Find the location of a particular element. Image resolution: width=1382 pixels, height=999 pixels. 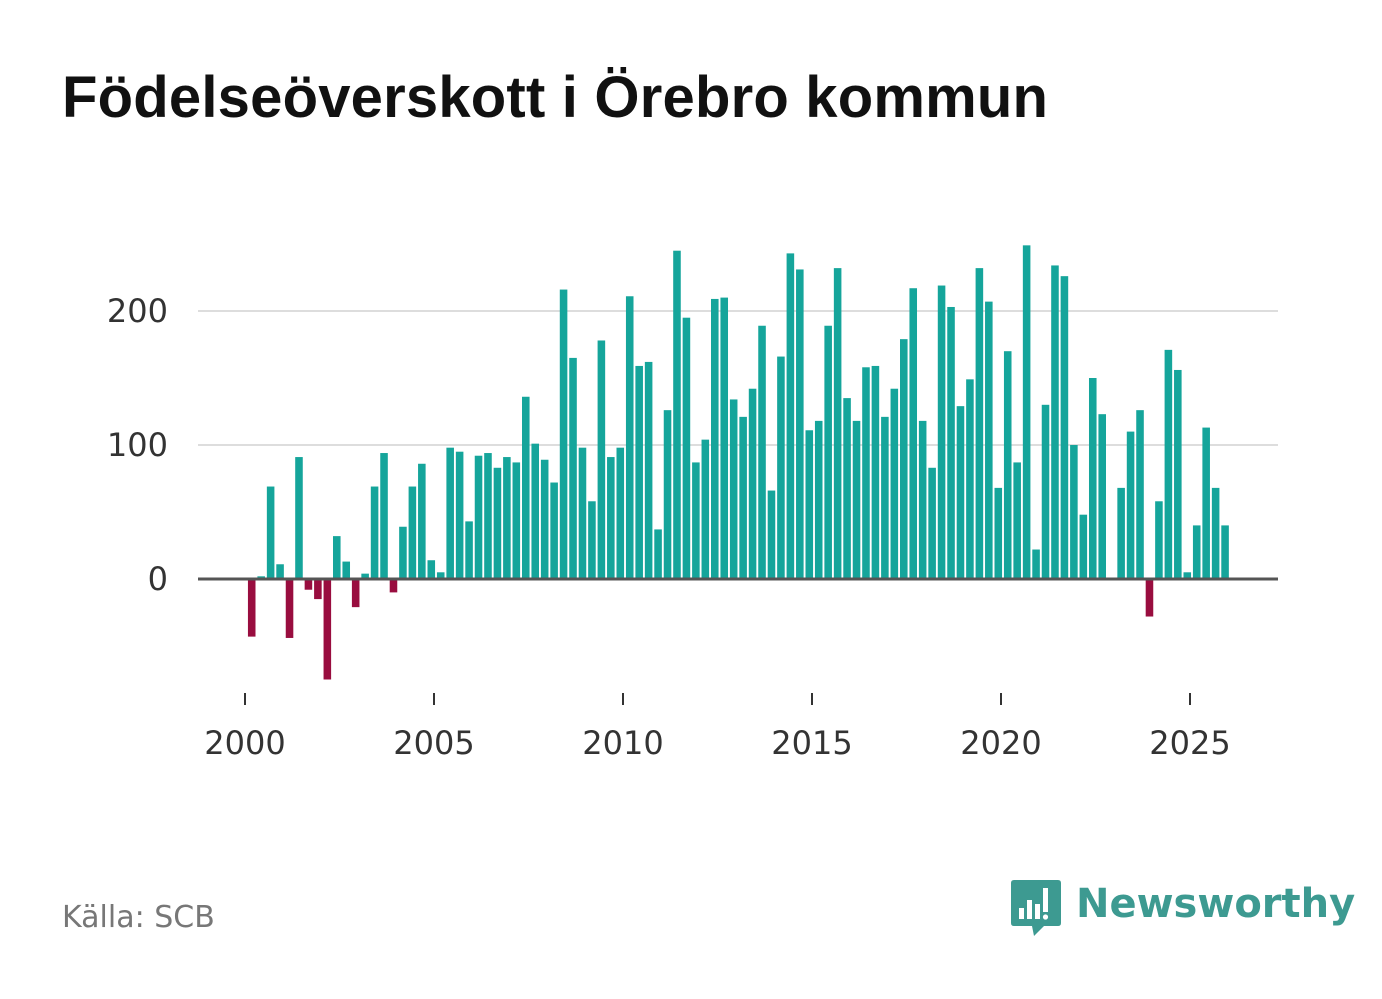

x-tick-label-2020: 2020 is located at coordinates (1000, 743).